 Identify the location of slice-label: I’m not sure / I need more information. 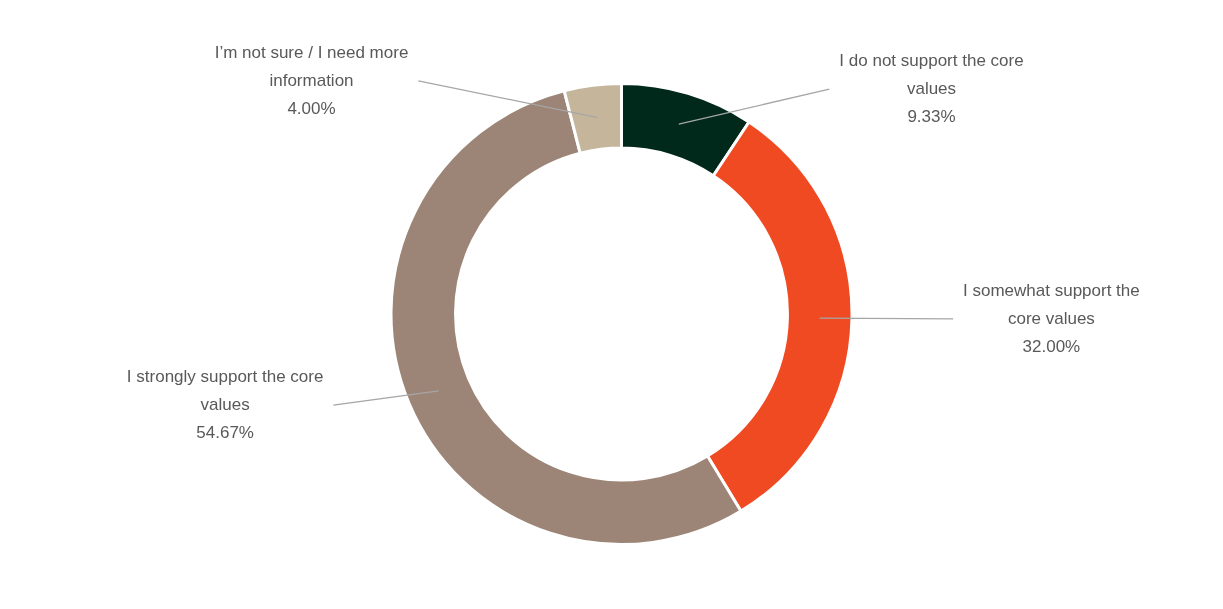
(311, 66).